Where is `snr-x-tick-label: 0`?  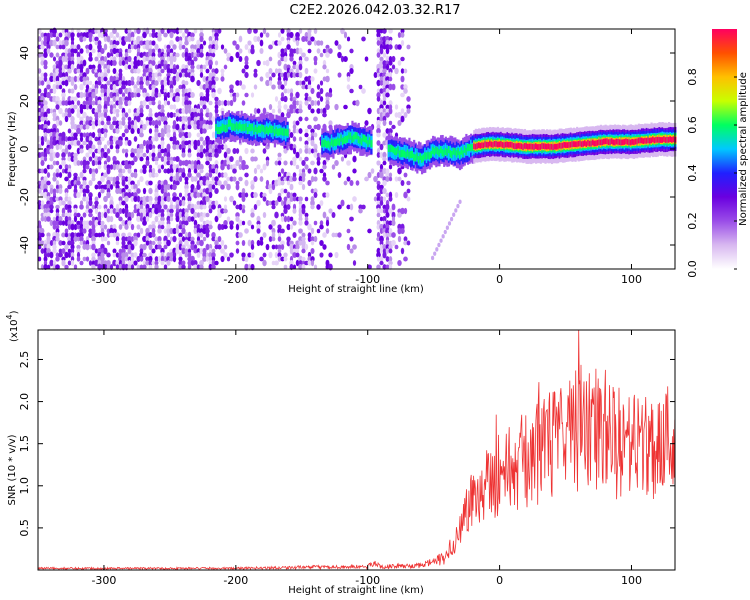
snr-x-tick-label: 0 is located at coordinates (499, 580).